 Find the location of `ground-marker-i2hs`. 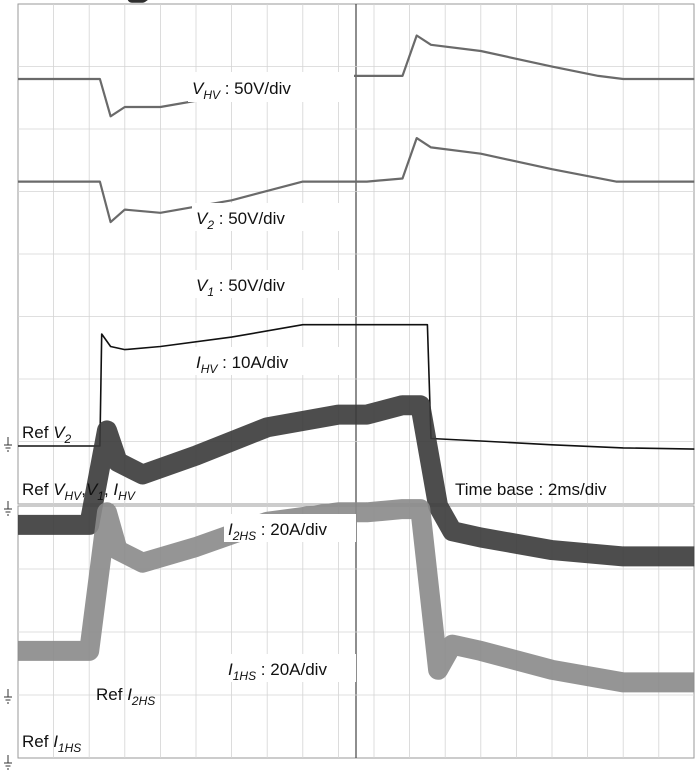

ground-marker-i2hs is located at coordinates (8, 696).